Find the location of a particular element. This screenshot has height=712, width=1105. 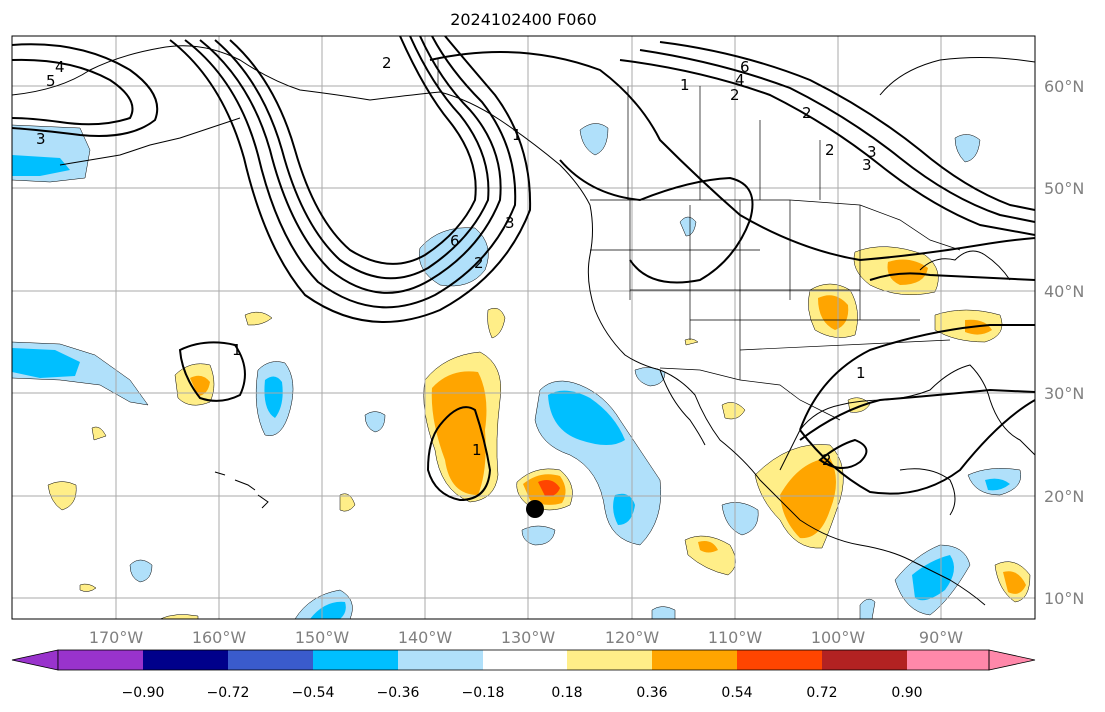

lat-label-50n: 50°N is located at coordinates (1064, 188).